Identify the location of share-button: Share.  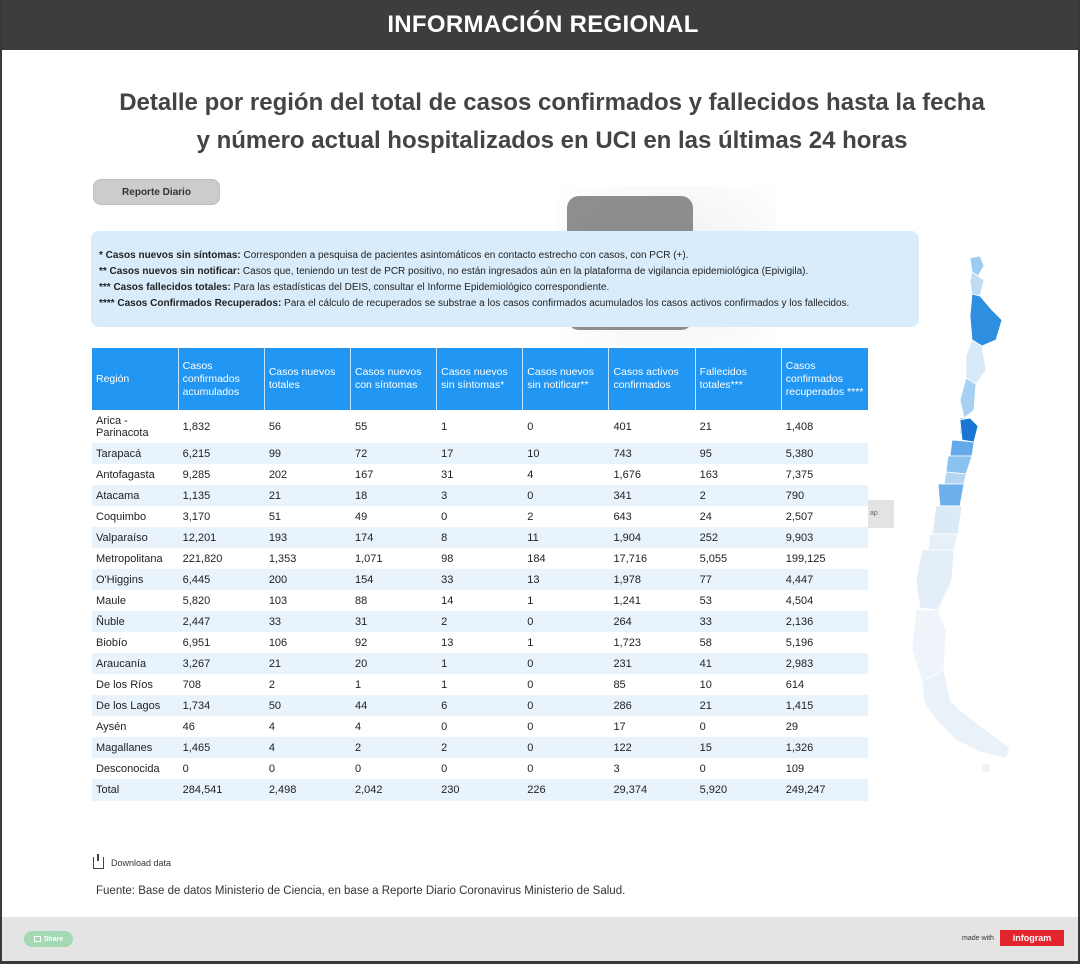
(48, 939).